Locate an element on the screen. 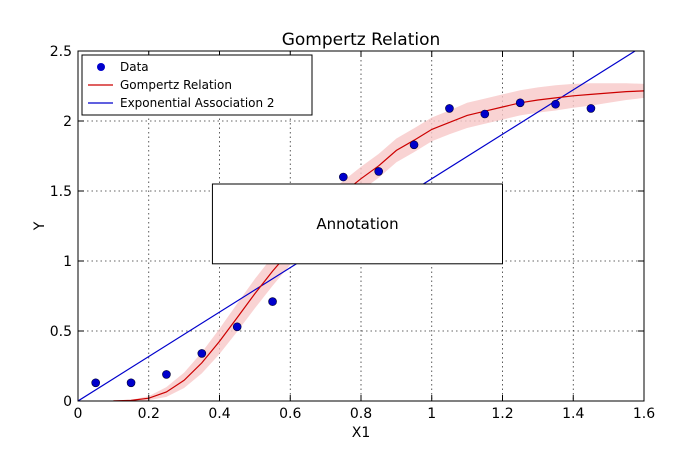 The width and height of the screenshot is (690, 457). x-tick-label: 0.8 is located at coordinates (361, 414).